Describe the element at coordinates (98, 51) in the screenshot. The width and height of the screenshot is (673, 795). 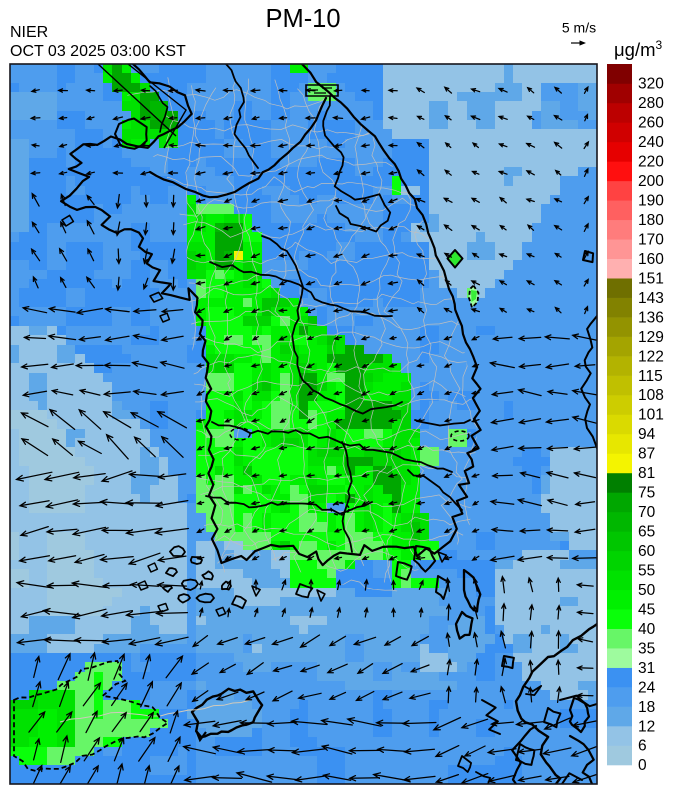
I see `svg-text: OCT 03 2025 03:00 KST` at that location.